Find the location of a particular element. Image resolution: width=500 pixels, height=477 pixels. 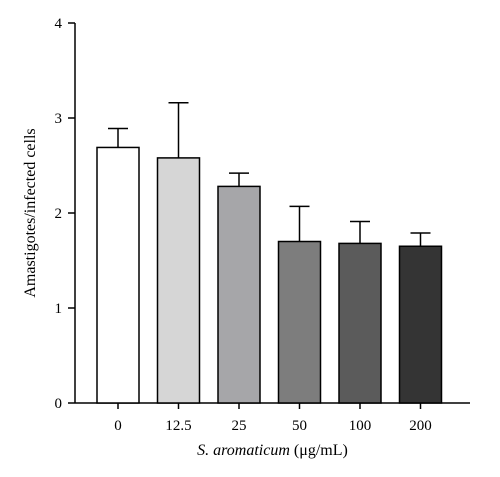

x-tick-label: 0 is located at coordinates (118, 426).